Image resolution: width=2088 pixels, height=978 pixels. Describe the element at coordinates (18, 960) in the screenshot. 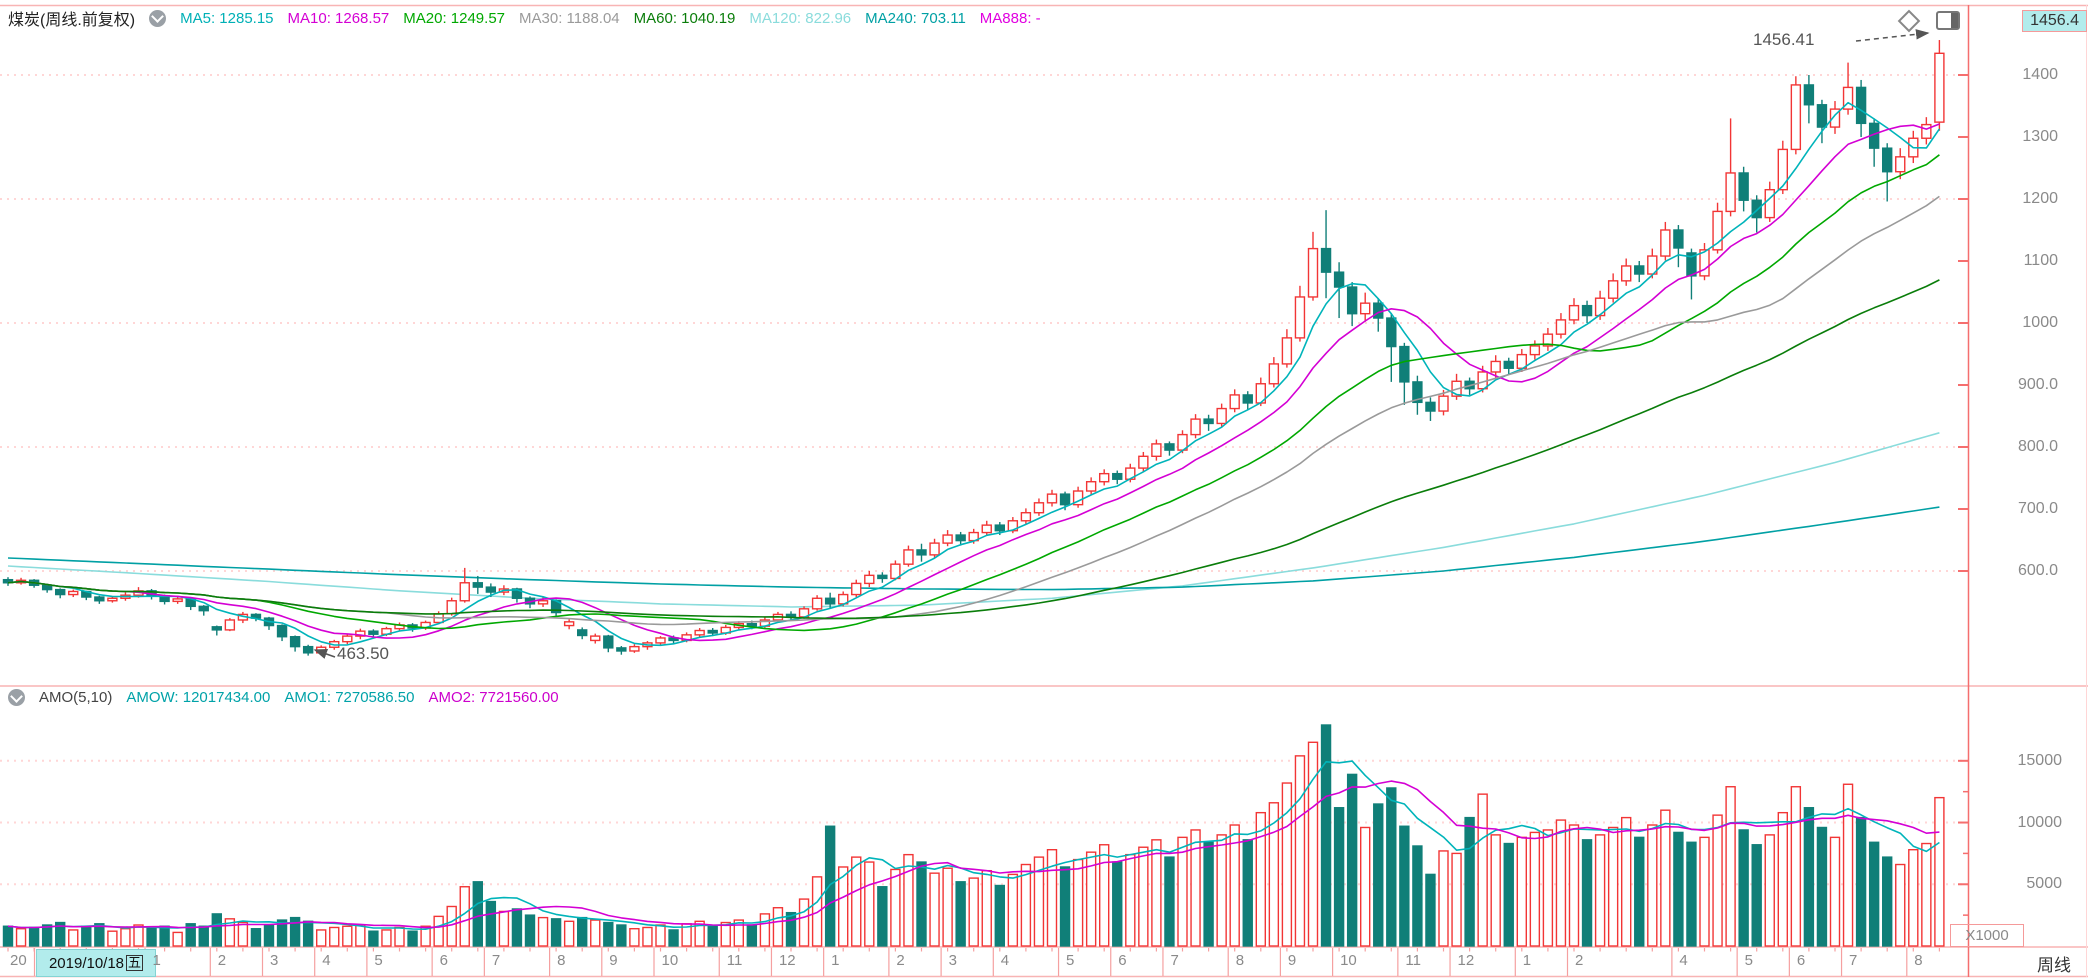

I see `x-axis-first-label: 20` at that location.